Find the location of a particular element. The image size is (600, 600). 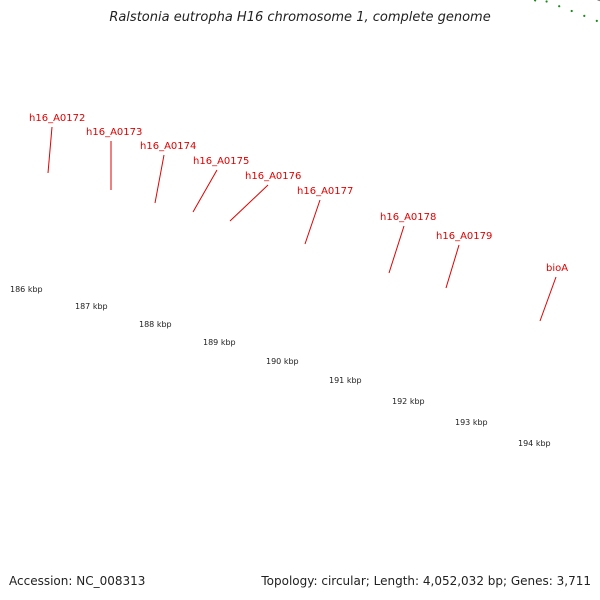

inner-tick-ring is located at coordinates (565, 11).